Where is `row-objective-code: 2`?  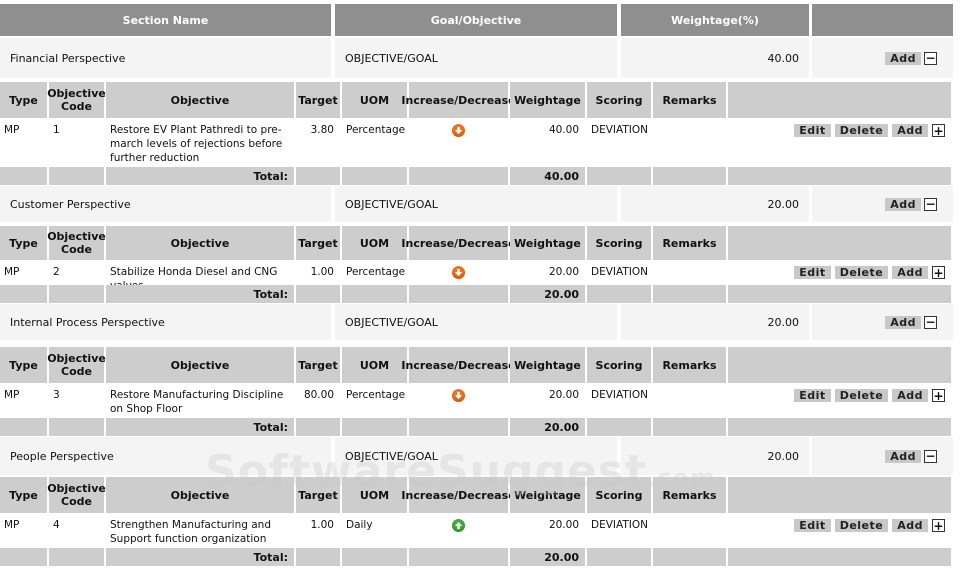
row-objective-code: 2 is located at coordinates (76, 272).